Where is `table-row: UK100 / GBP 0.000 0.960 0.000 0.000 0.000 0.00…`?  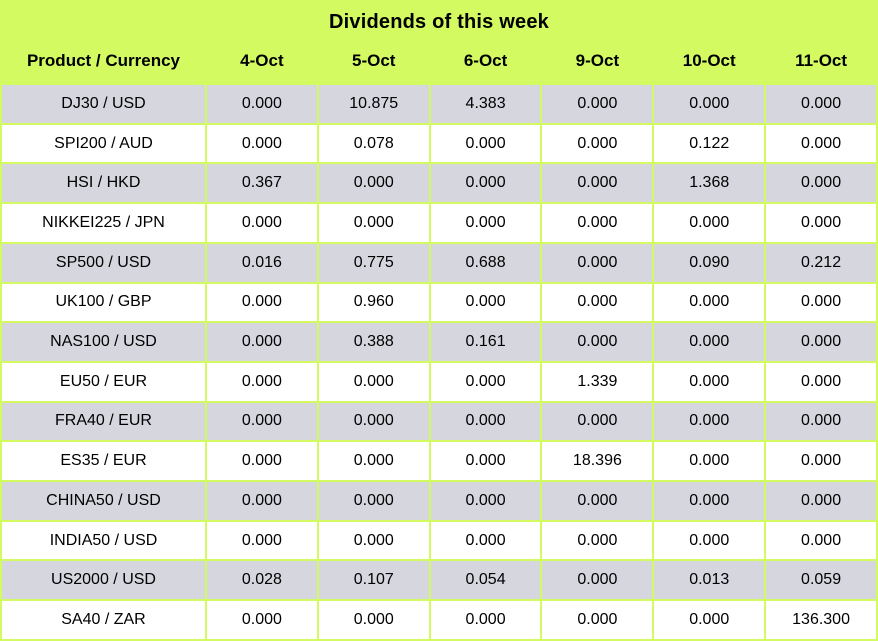
table-row: UK100 / GBP 0.000 0.960 0.000 0.000 0.000 0.00… is located at coordinates (439, 302).